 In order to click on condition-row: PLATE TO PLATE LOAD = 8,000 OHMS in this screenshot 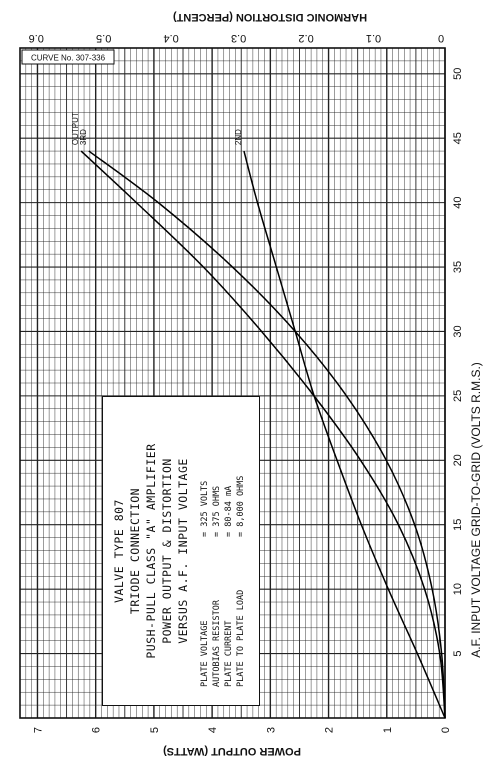, I will do `click(241, 547)`.